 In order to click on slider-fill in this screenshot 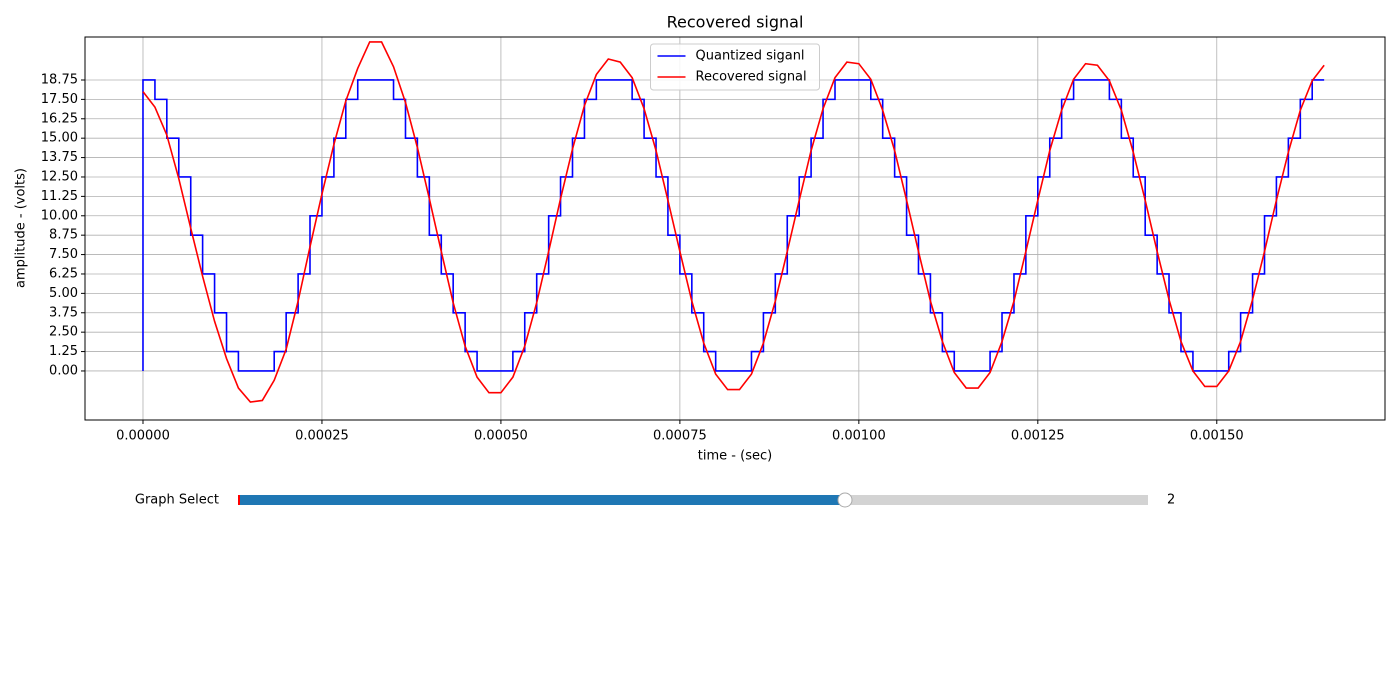, I will do `click(542, 500)`.